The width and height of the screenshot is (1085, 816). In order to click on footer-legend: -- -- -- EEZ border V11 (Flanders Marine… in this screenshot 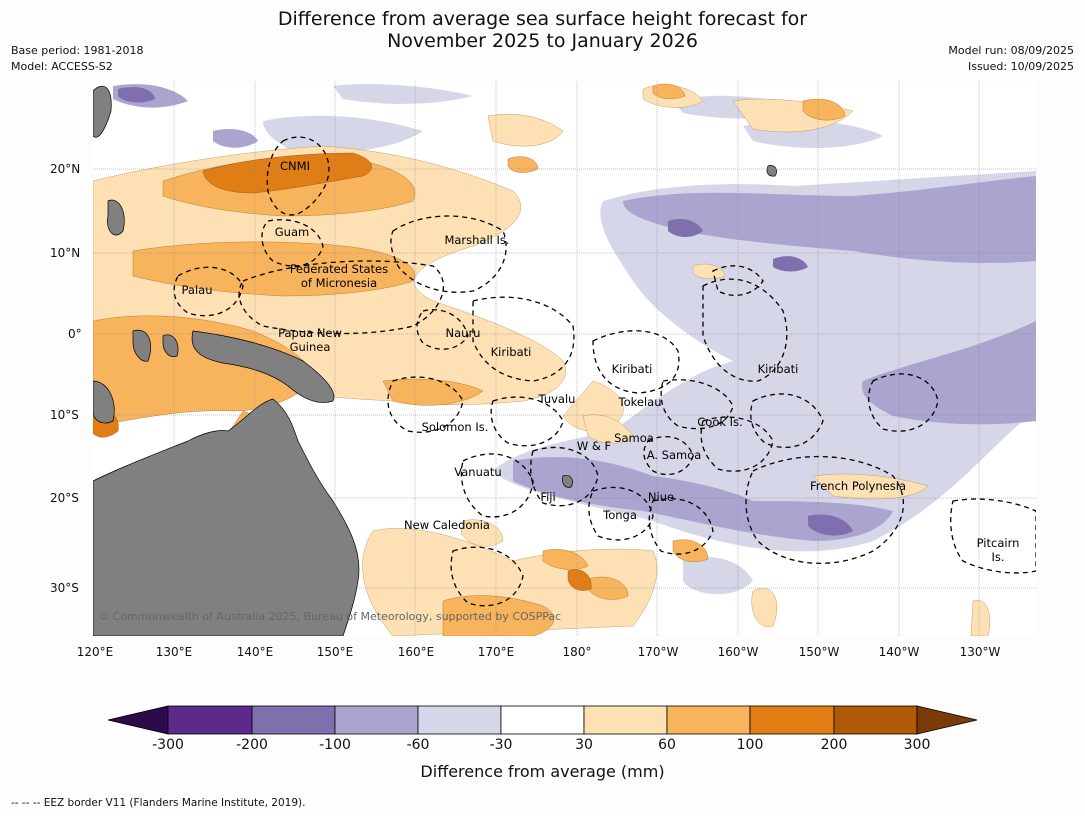, I will do `click(158, 803)`.